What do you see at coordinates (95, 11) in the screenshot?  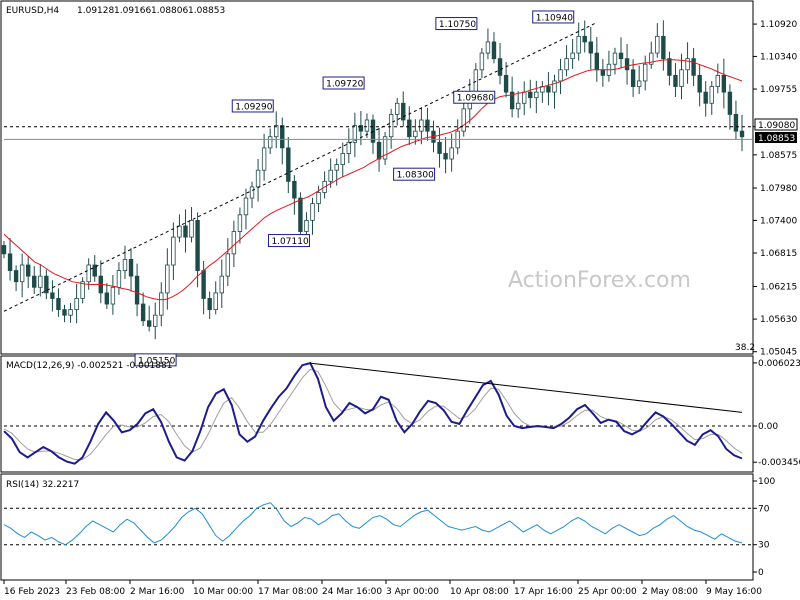 I see `ohlc-open: 1.09128` at bounding box center [95, 11].